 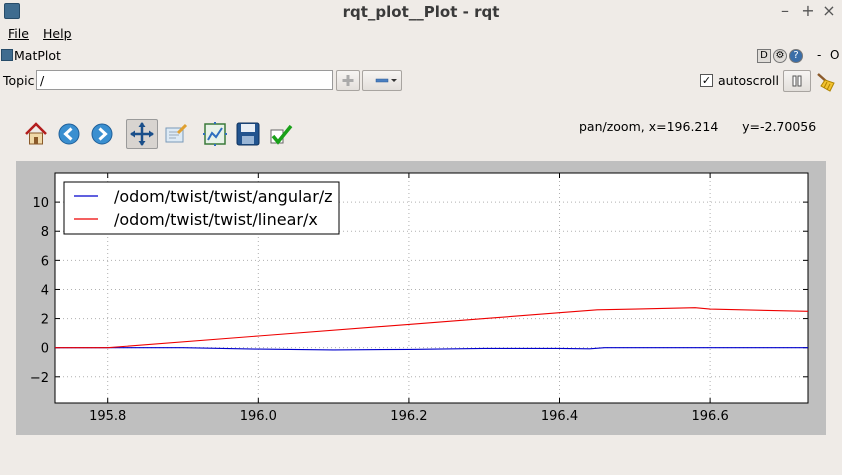 I want to click on coordinates-status: pan/zoom, x=196.214 y=-2.70056, so click(x=698, y=126).